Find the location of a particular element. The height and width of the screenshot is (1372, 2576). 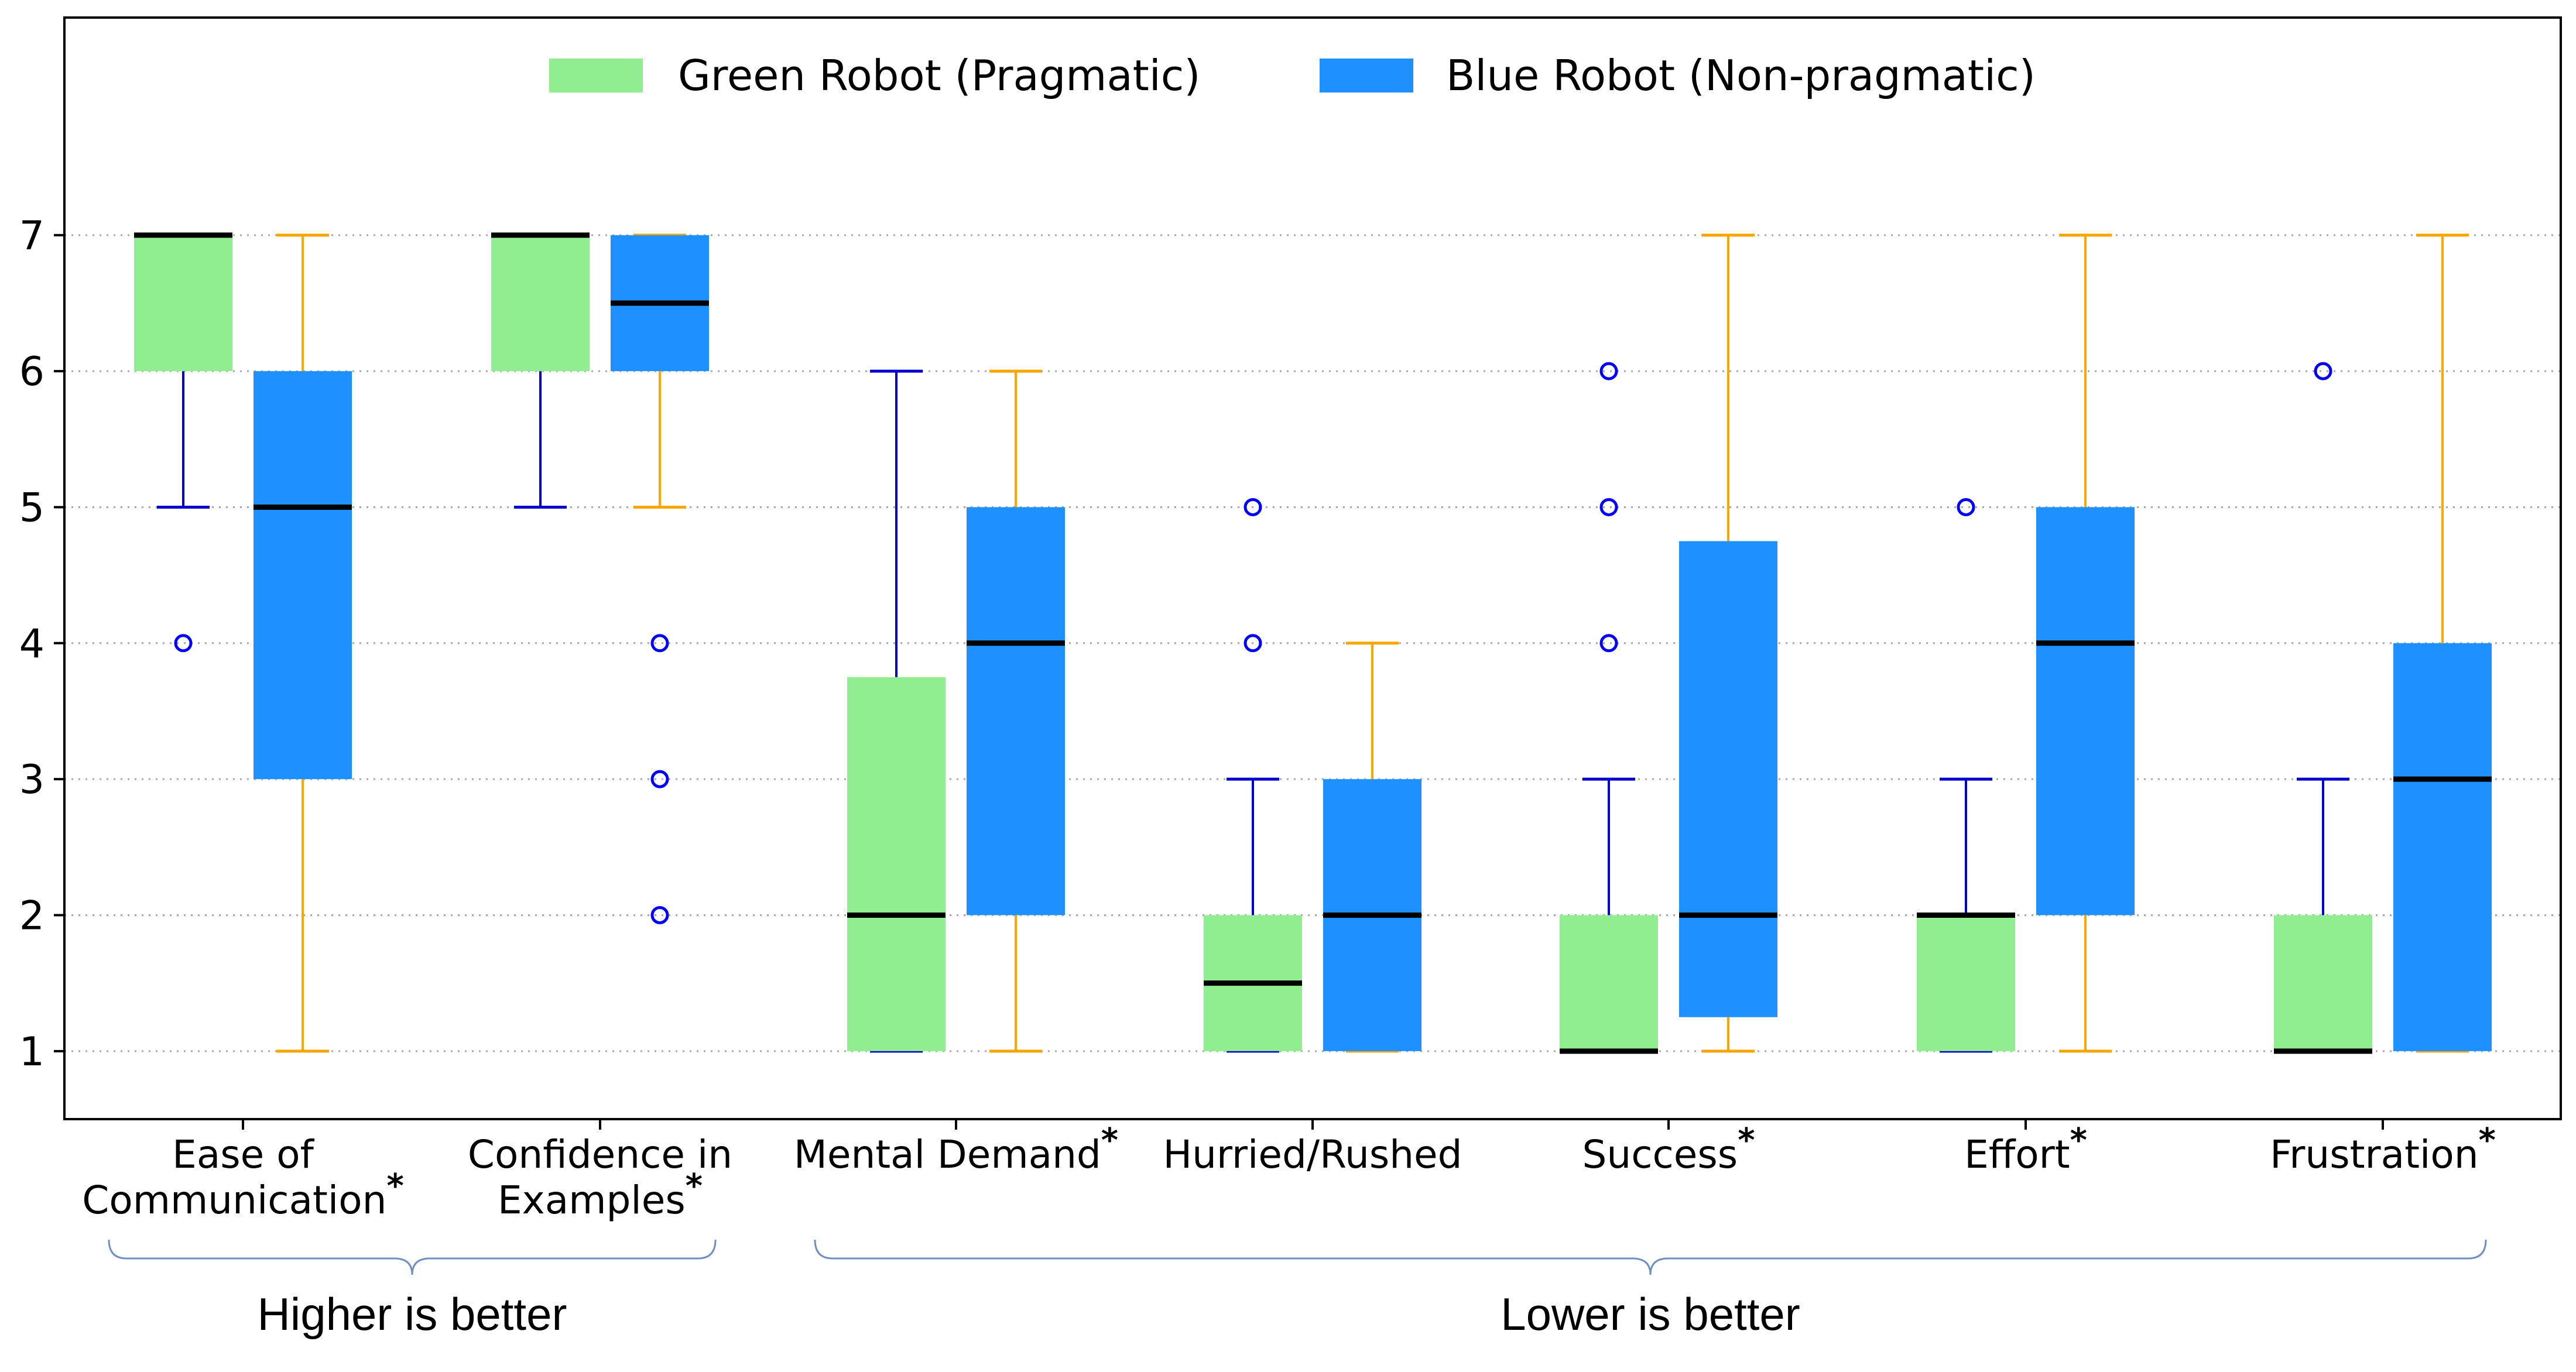

y-tick-label-1: 1 is located at coordinates (31, 1052).